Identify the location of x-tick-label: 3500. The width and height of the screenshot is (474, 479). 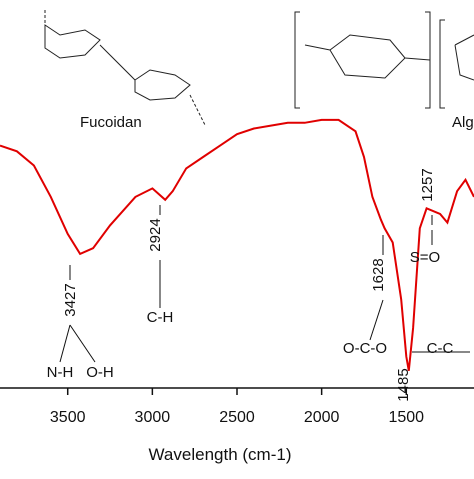
(68, 417).